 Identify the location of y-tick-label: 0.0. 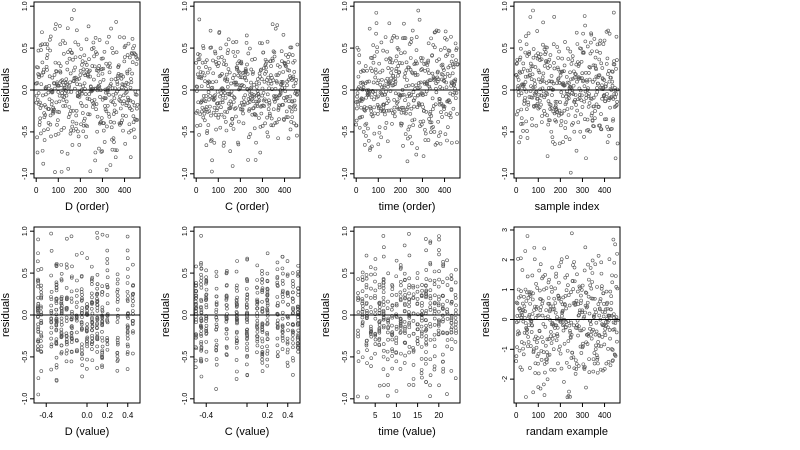
(25, 90).